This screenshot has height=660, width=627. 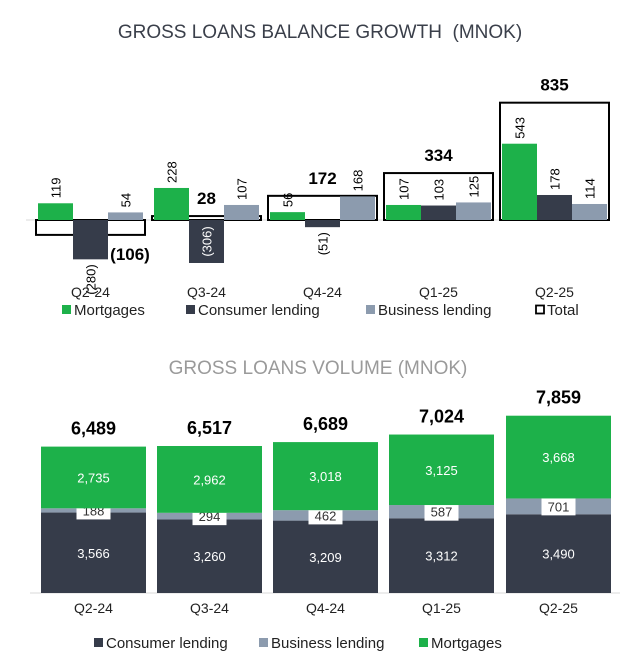 What do you see at coordinates (358, 181) in the screenshot?
I see `business-lending-value-label: 168` at bounding box center [358, 181].